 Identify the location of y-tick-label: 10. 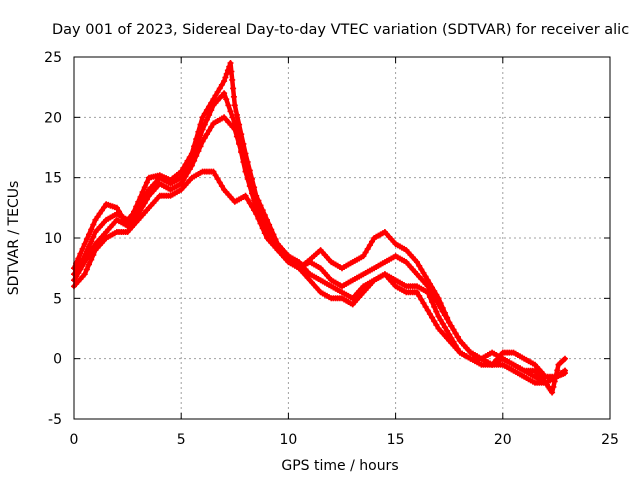
(53, 239).